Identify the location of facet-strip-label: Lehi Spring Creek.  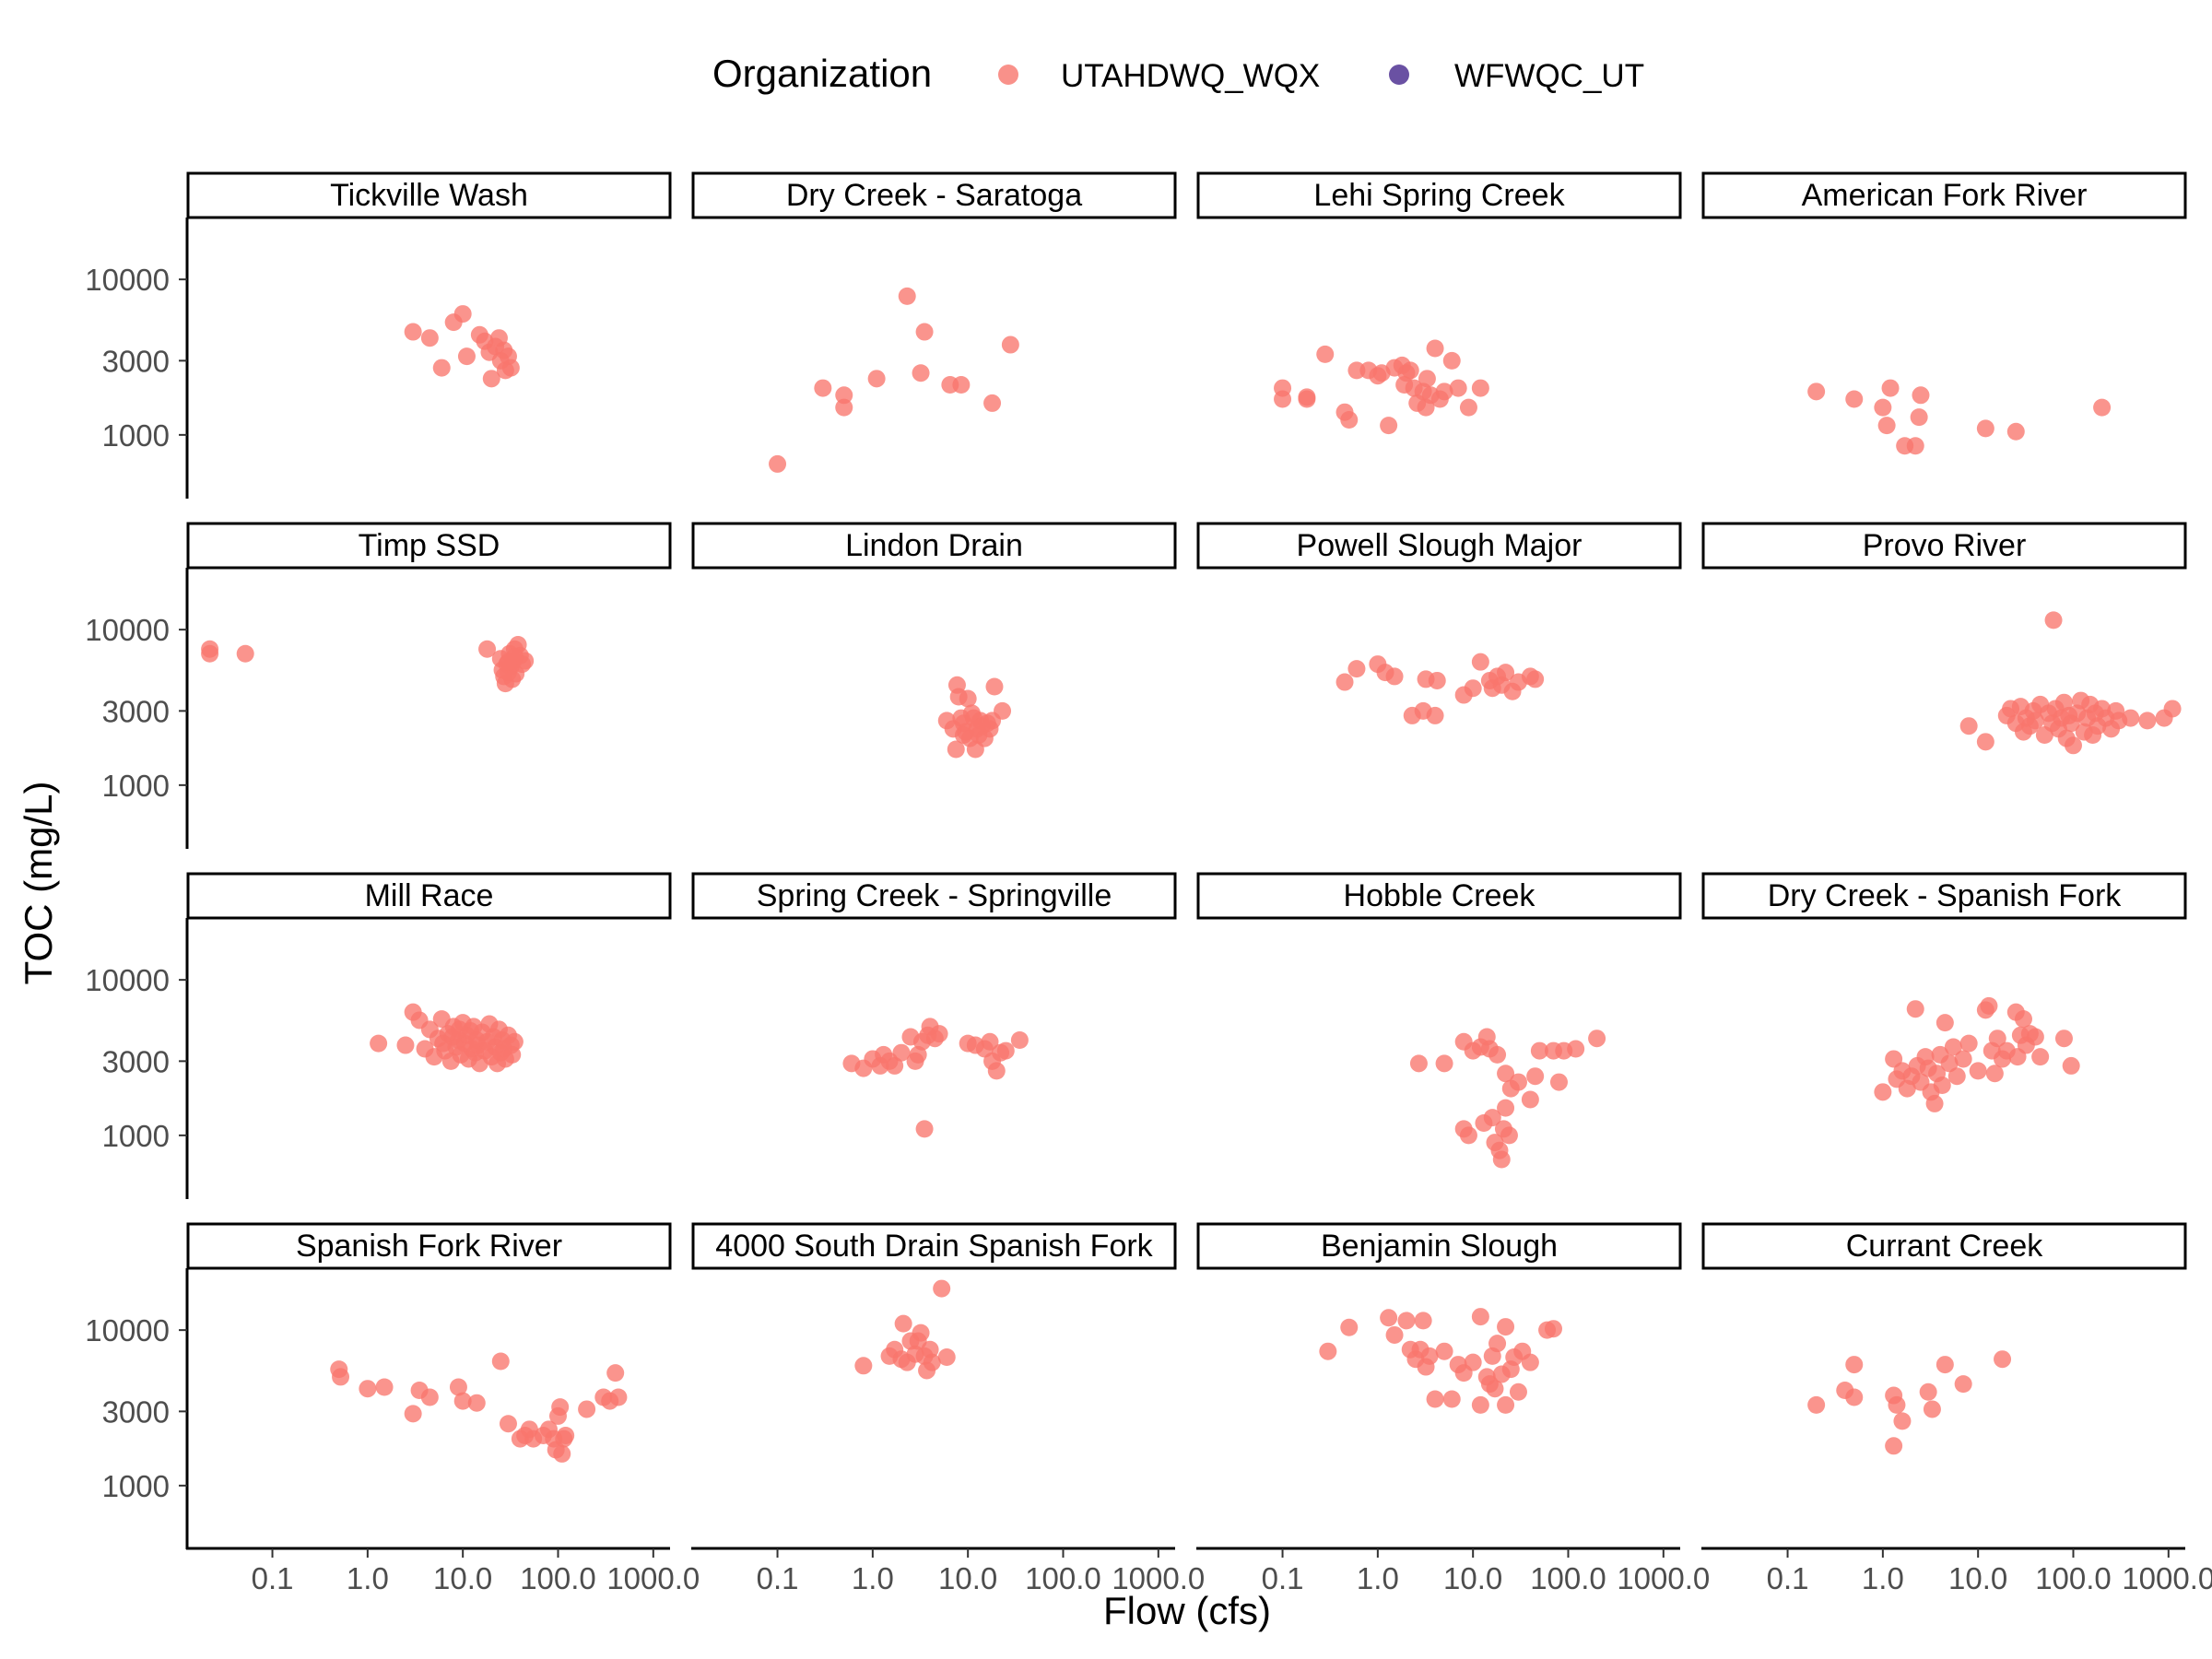
(1439, 195).